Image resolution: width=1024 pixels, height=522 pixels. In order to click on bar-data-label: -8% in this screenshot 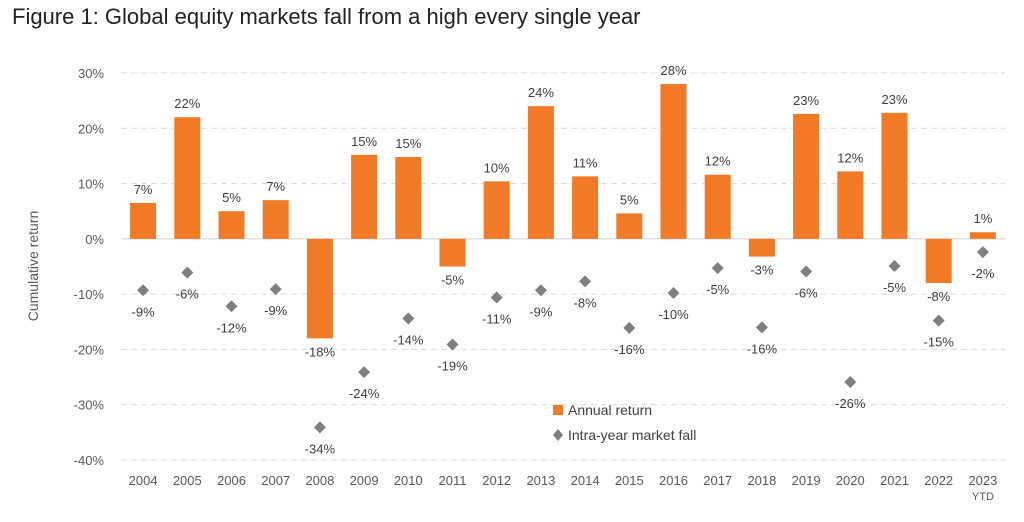, I will do `click(939, 296)`.